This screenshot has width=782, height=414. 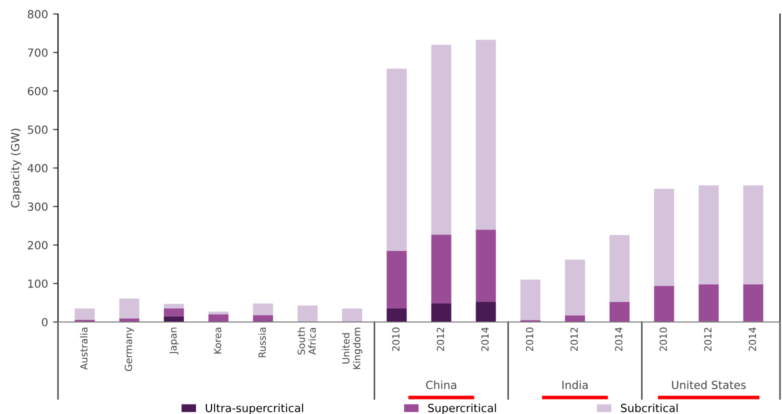 I want to click on y-tick-label: 700, so click(x=38, y=52).